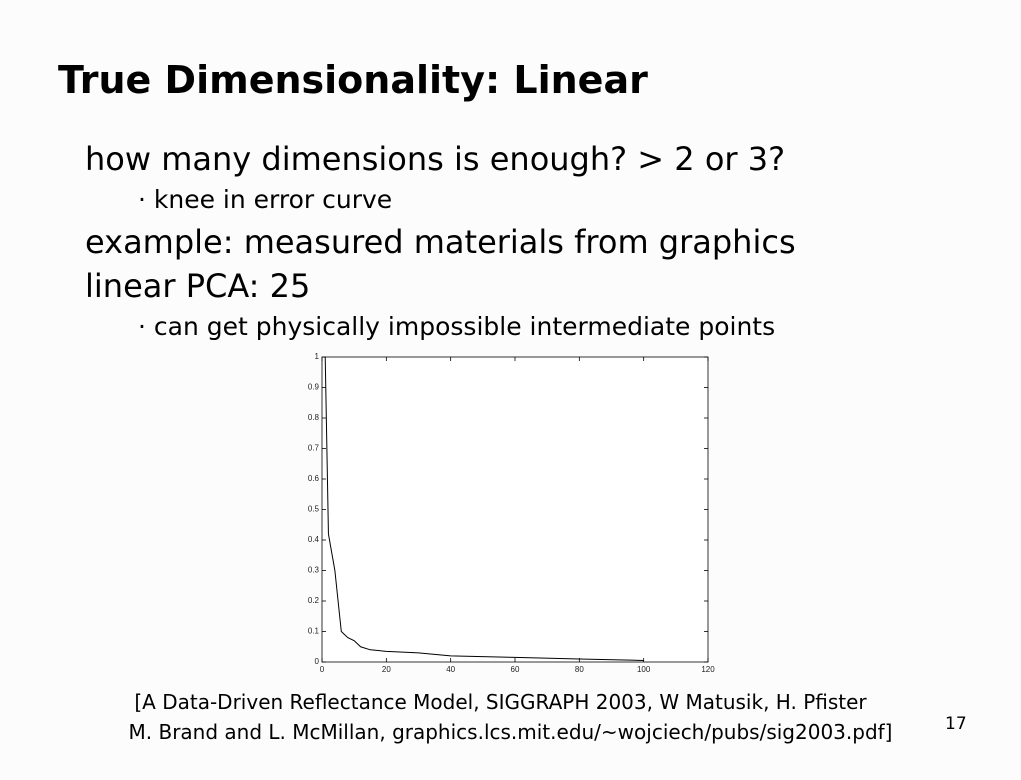  Describe the element at coordinates (353, 80) in the screenshot. I see `slide-title: True Dimensionality: Linear` at that location.